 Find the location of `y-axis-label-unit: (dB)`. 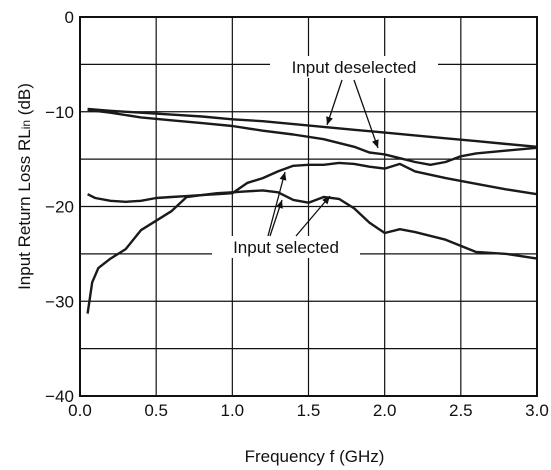

y-axis-label-unit: (dB) is located at coordinates (24, 101).